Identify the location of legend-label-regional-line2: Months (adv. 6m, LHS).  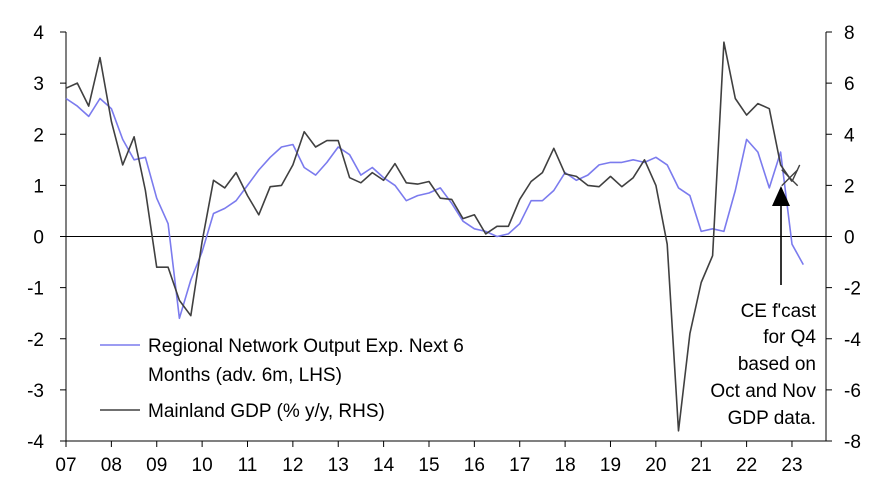
(245, 375).